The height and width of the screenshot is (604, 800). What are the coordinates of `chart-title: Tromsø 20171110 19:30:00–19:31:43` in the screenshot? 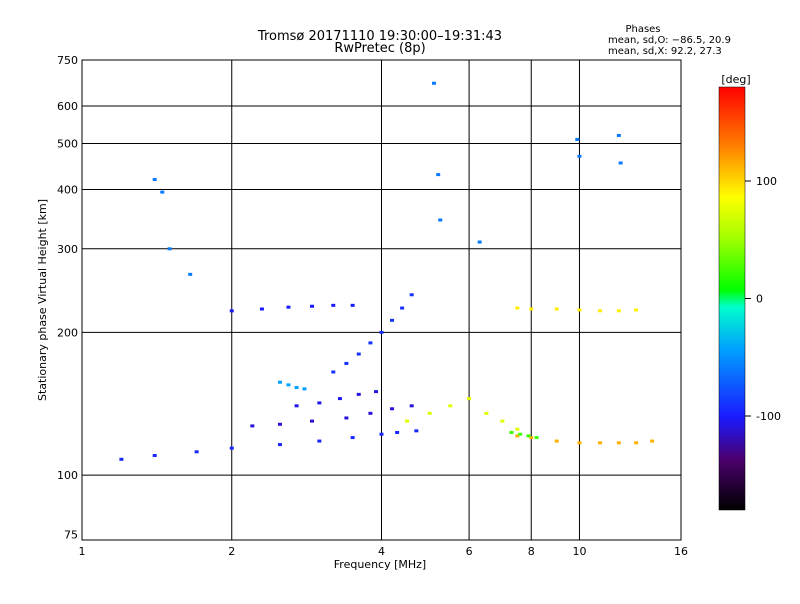 It's located at (379, 36).